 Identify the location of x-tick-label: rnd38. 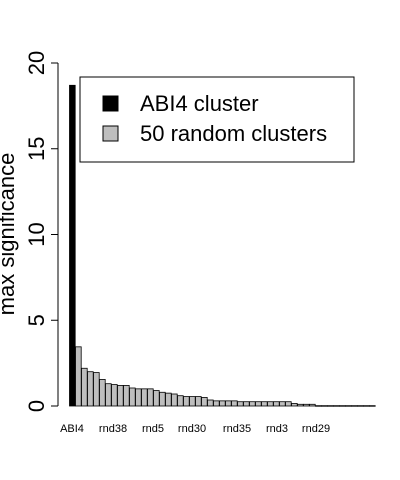
(113, 429).